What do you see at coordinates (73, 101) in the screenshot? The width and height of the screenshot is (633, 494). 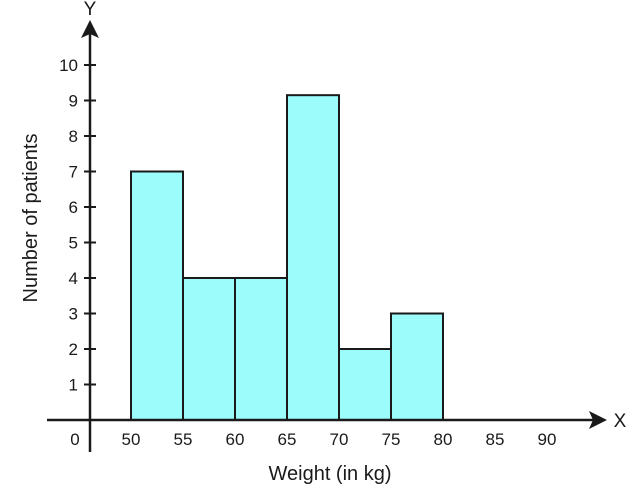 I see `y-tick-label: 9` at bounding box center [73, 101].